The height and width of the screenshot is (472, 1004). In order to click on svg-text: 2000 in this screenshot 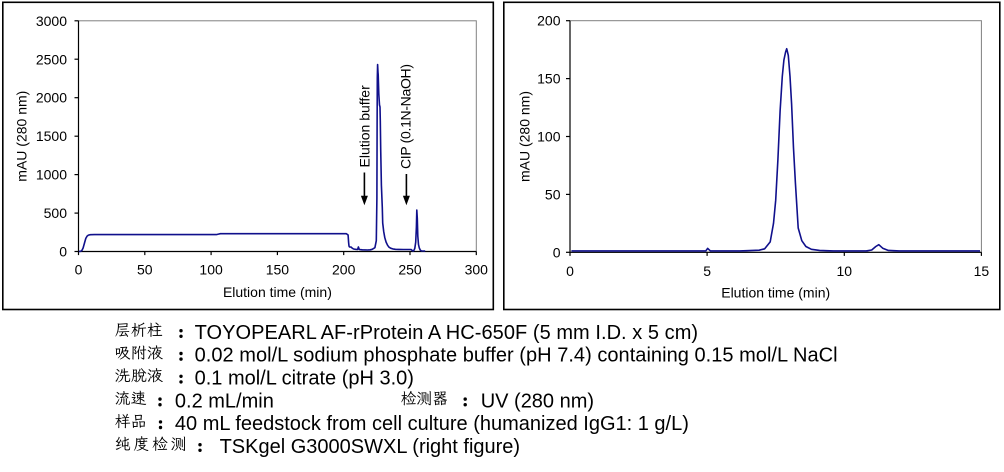, I will do `click(51, 98)`.